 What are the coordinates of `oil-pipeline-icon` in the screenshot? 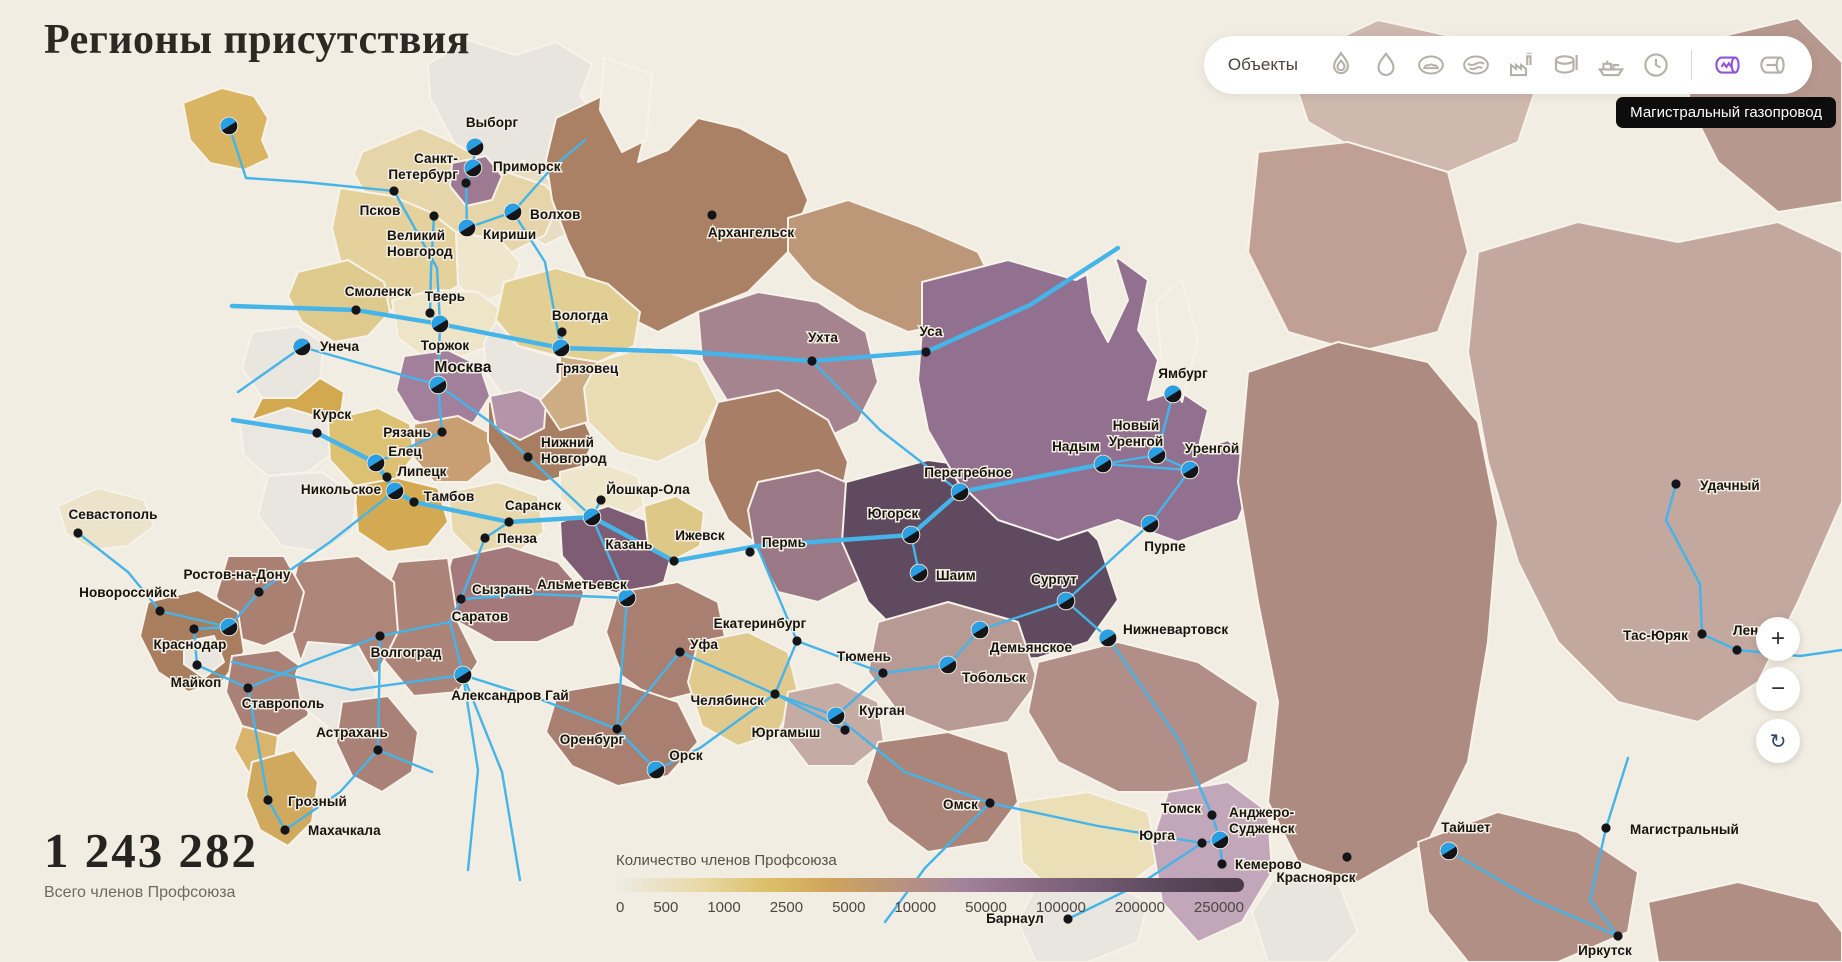 It's located at (1772, 65).